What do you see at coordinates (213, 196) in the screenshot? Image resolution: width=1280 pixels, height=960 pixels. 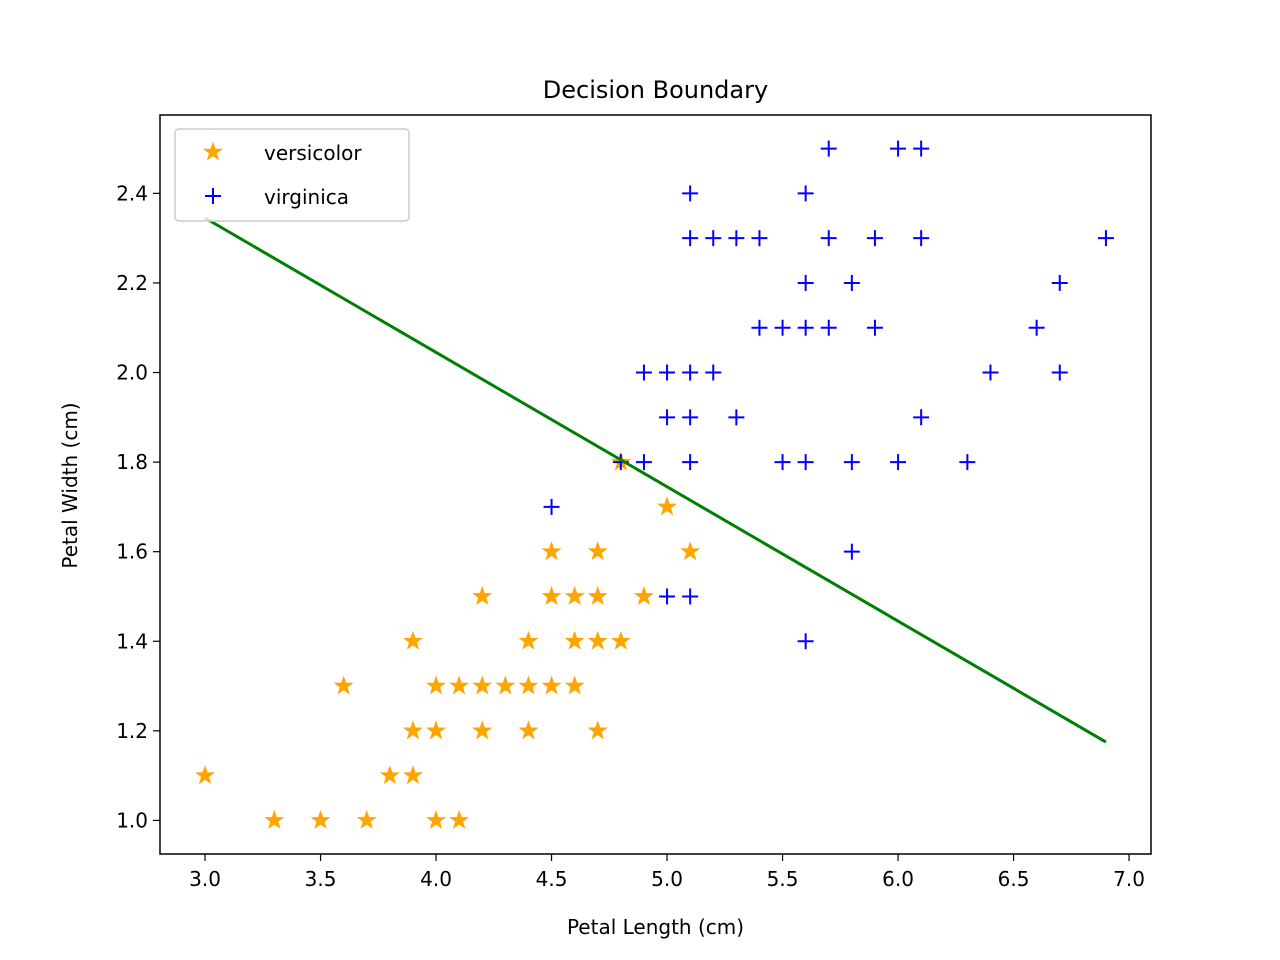 I see `legend-marker-virginica` at bounding box center [213, 196].